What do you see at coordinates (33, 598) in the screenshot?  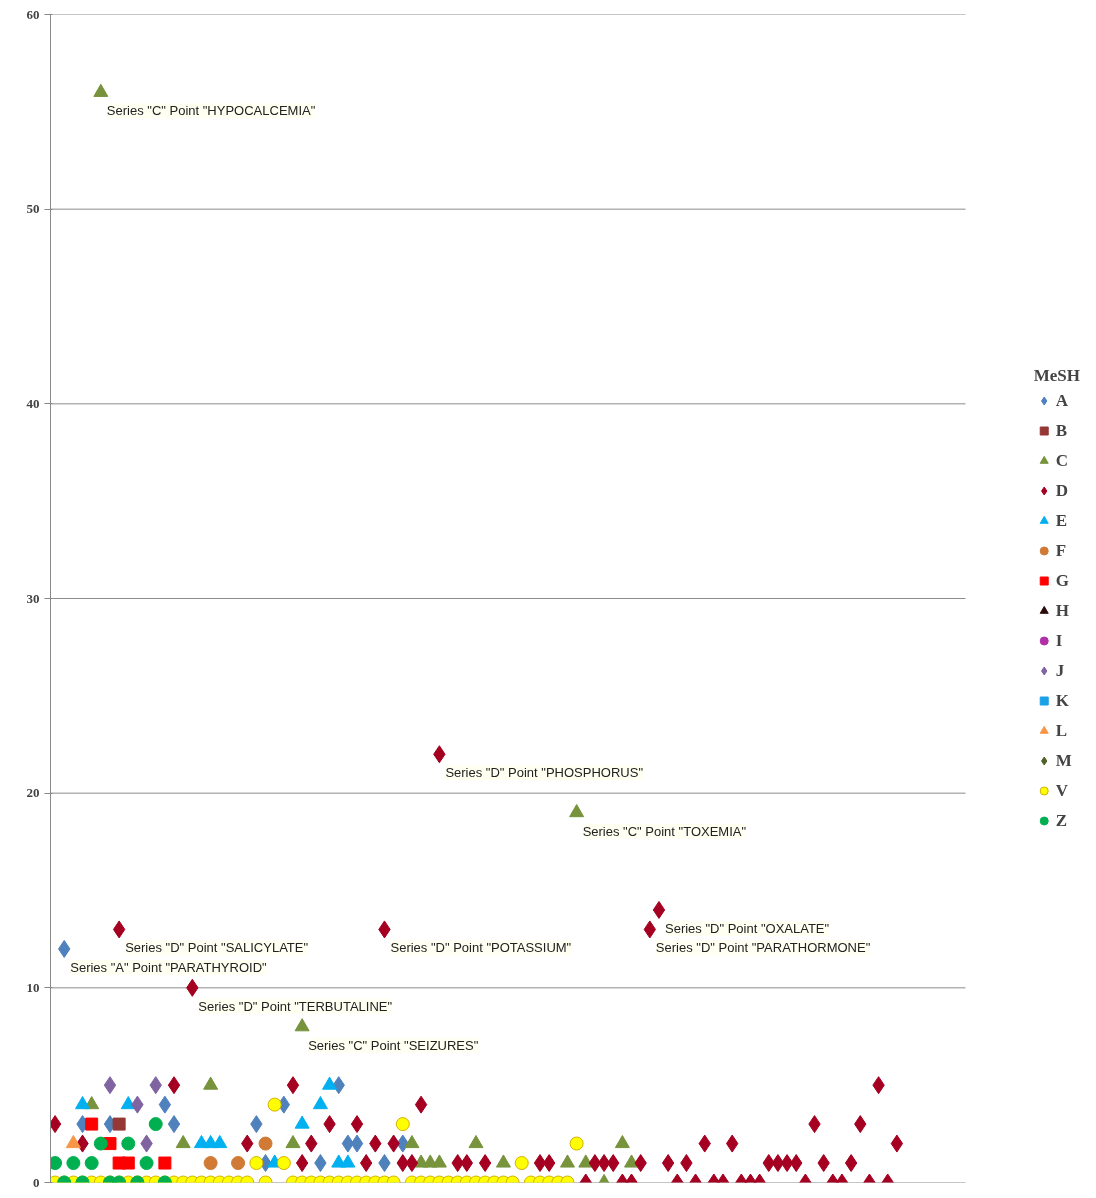 I see `y-tick-label: 30` at bounding box center [33, 598].